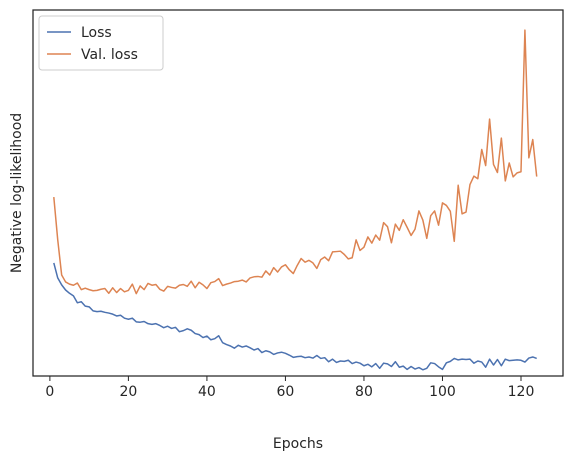 The width and height of the screenshot is (573, 468). What do you see at coordinates (109, 55) in the screenshot?
I see `legend-label: Val. loss` at bounding box center [109, 55].